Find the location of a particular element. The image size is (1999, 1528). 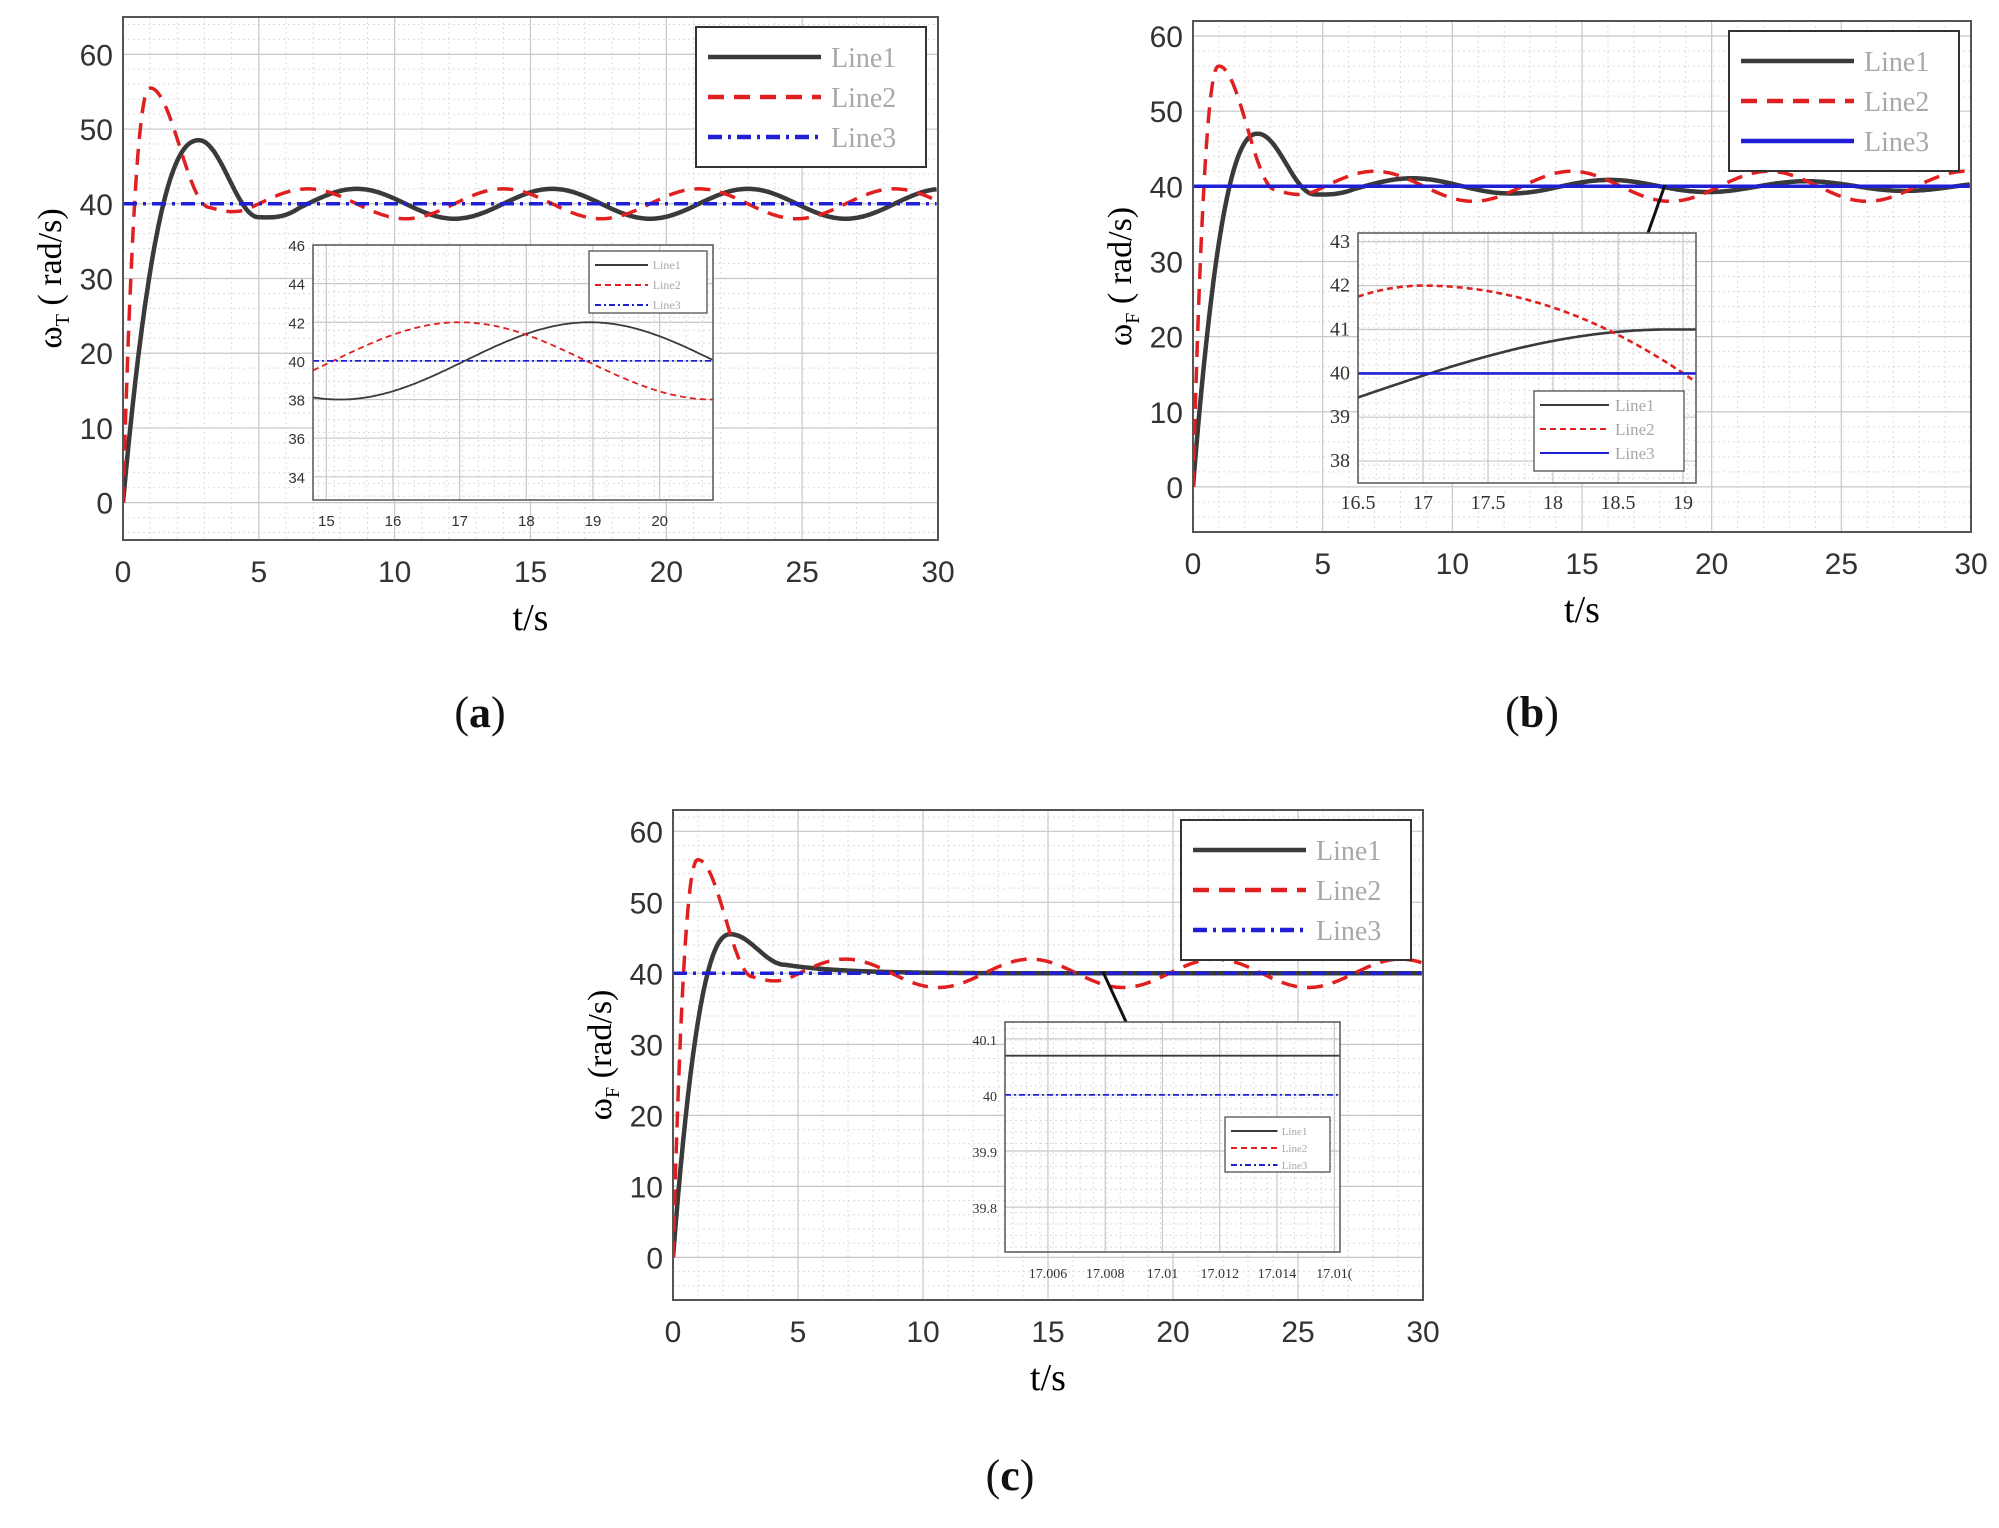

inset-x-tick-label: 17.014 is located at coordinates (1277, 1274).